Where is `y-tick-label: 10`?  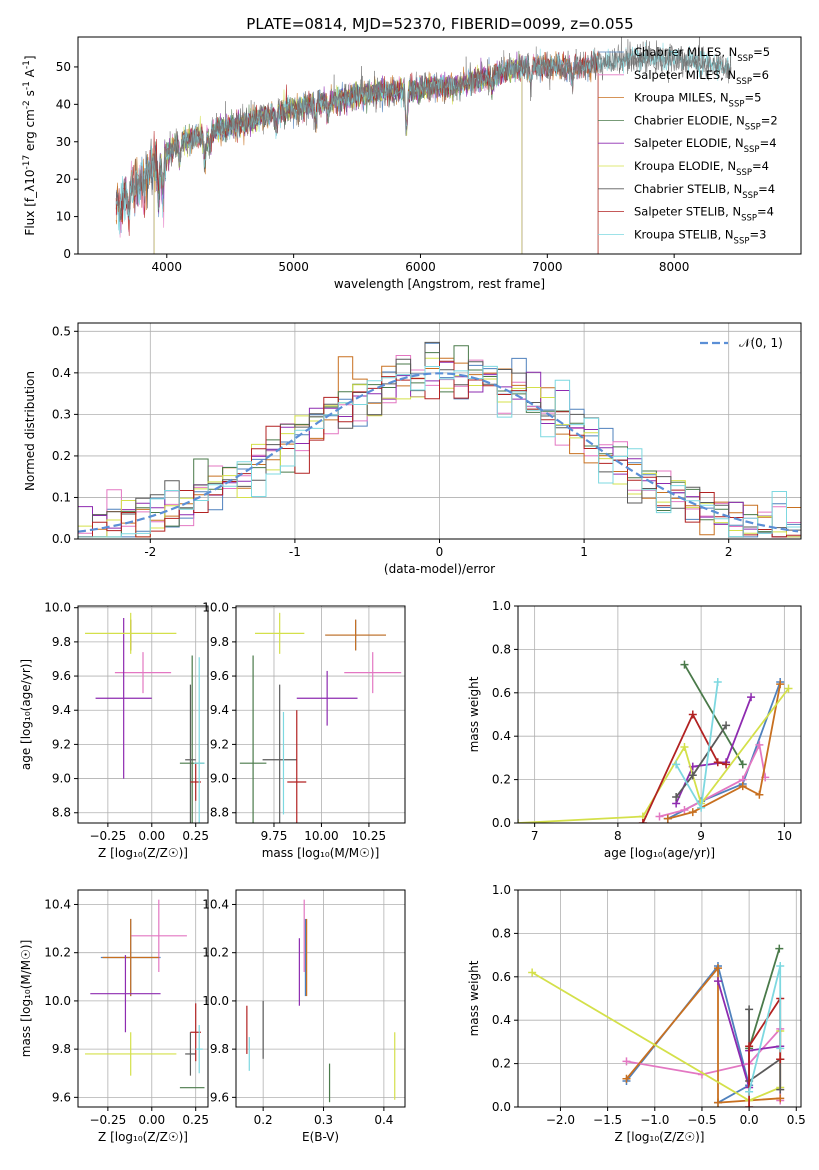
y-tick-label: 10 is located at coordinates (63, 217).